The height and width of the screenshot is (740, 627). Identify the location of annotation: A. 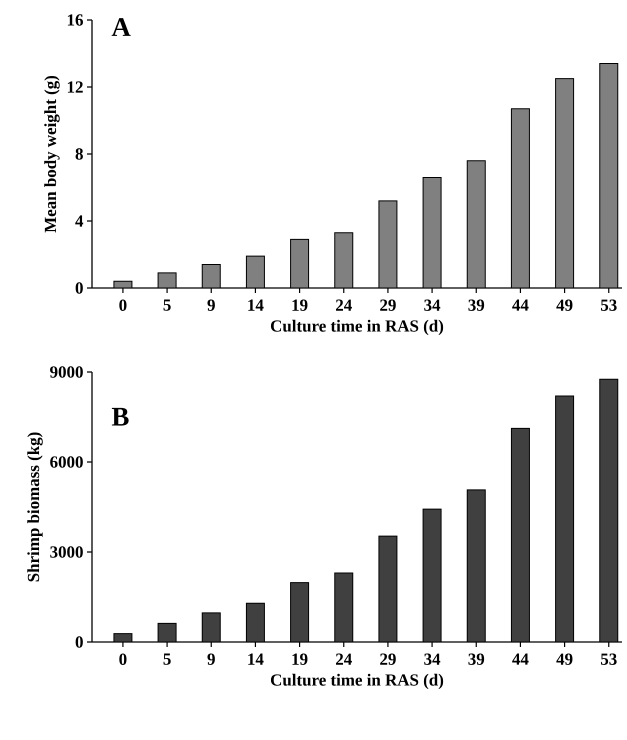
(121, 27).